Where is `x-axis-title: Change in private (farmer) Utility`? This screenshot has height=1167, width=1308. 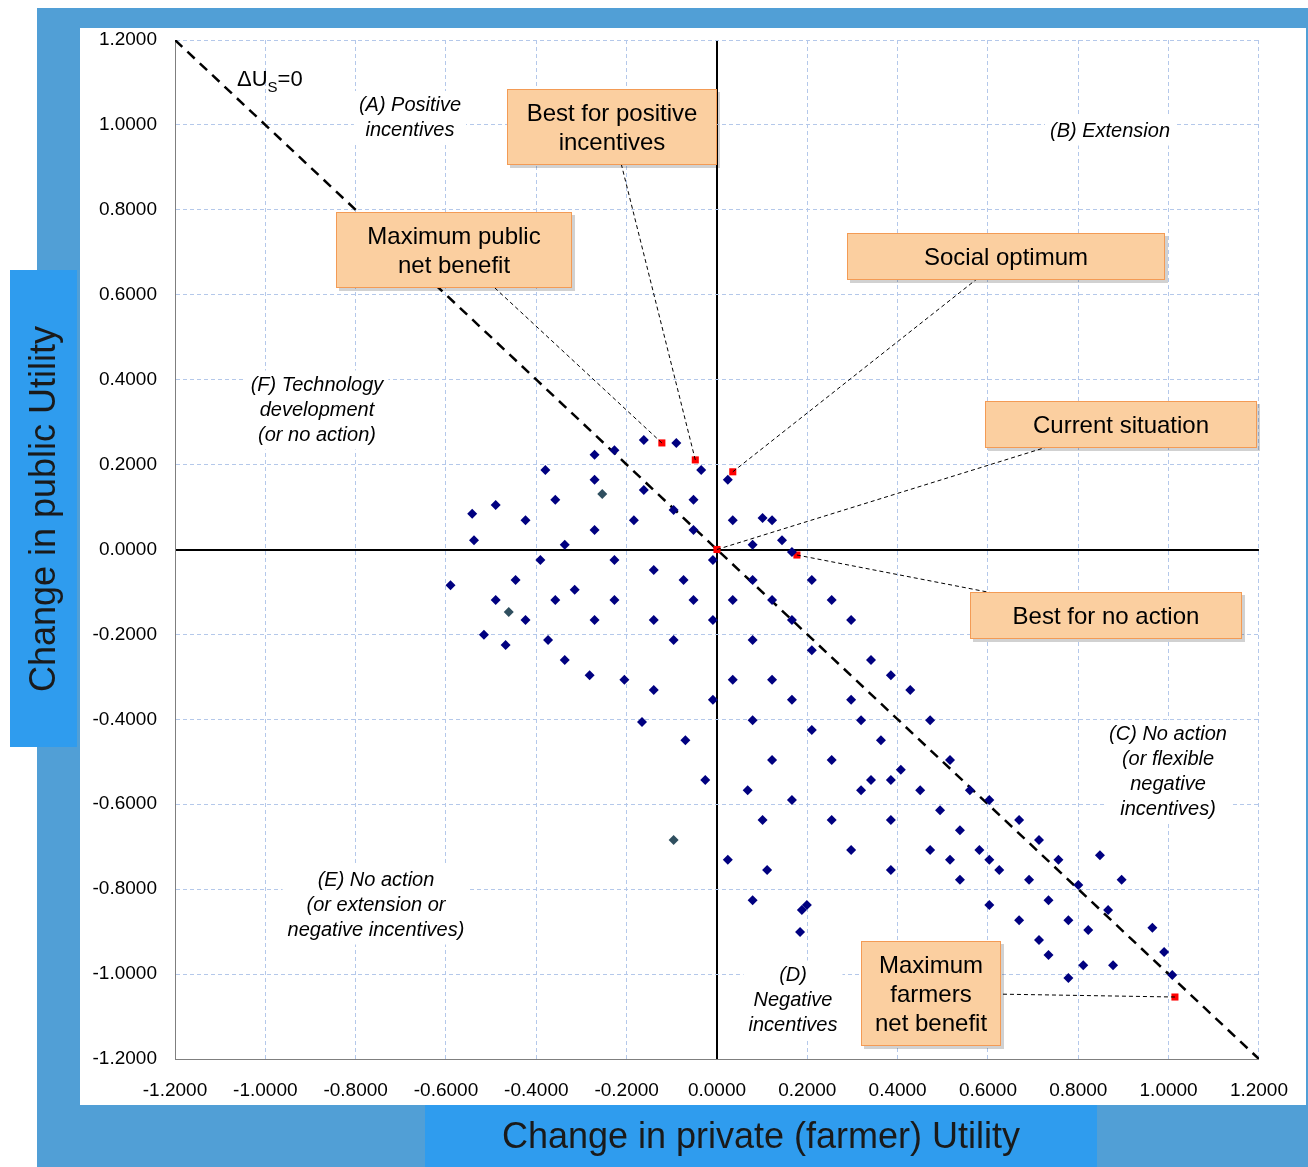
x-axis-title: Change in private (farmer) Utility is located at coordinates (761, 1136).